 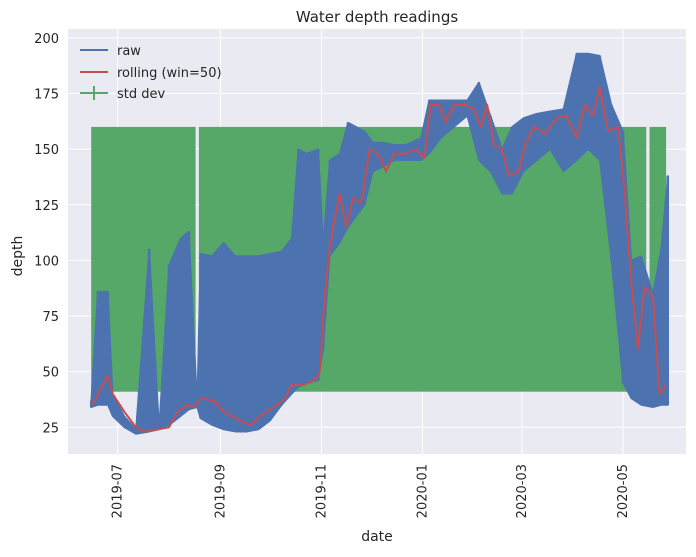 What do you see at coordinates (46, 206) in the screenshot?
I see `y-tick-label: 125` at bounding box center [46, 206].